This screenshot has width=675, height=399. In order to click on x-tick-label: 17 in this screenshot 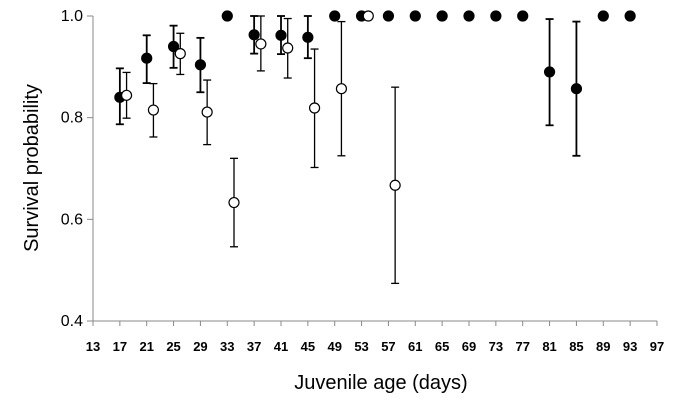, I will do `click(120, 346)`.